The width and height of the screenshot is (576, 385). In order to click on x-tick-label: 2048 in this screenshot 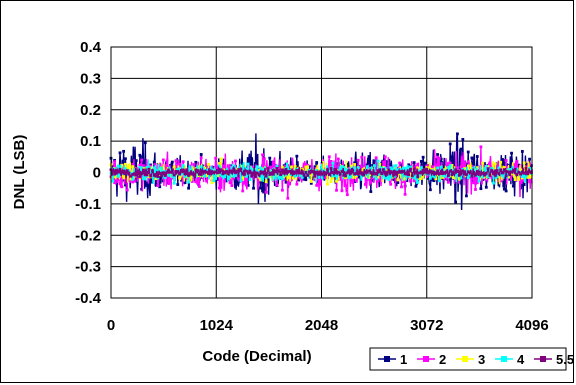, I will do `click(321, 325)`.